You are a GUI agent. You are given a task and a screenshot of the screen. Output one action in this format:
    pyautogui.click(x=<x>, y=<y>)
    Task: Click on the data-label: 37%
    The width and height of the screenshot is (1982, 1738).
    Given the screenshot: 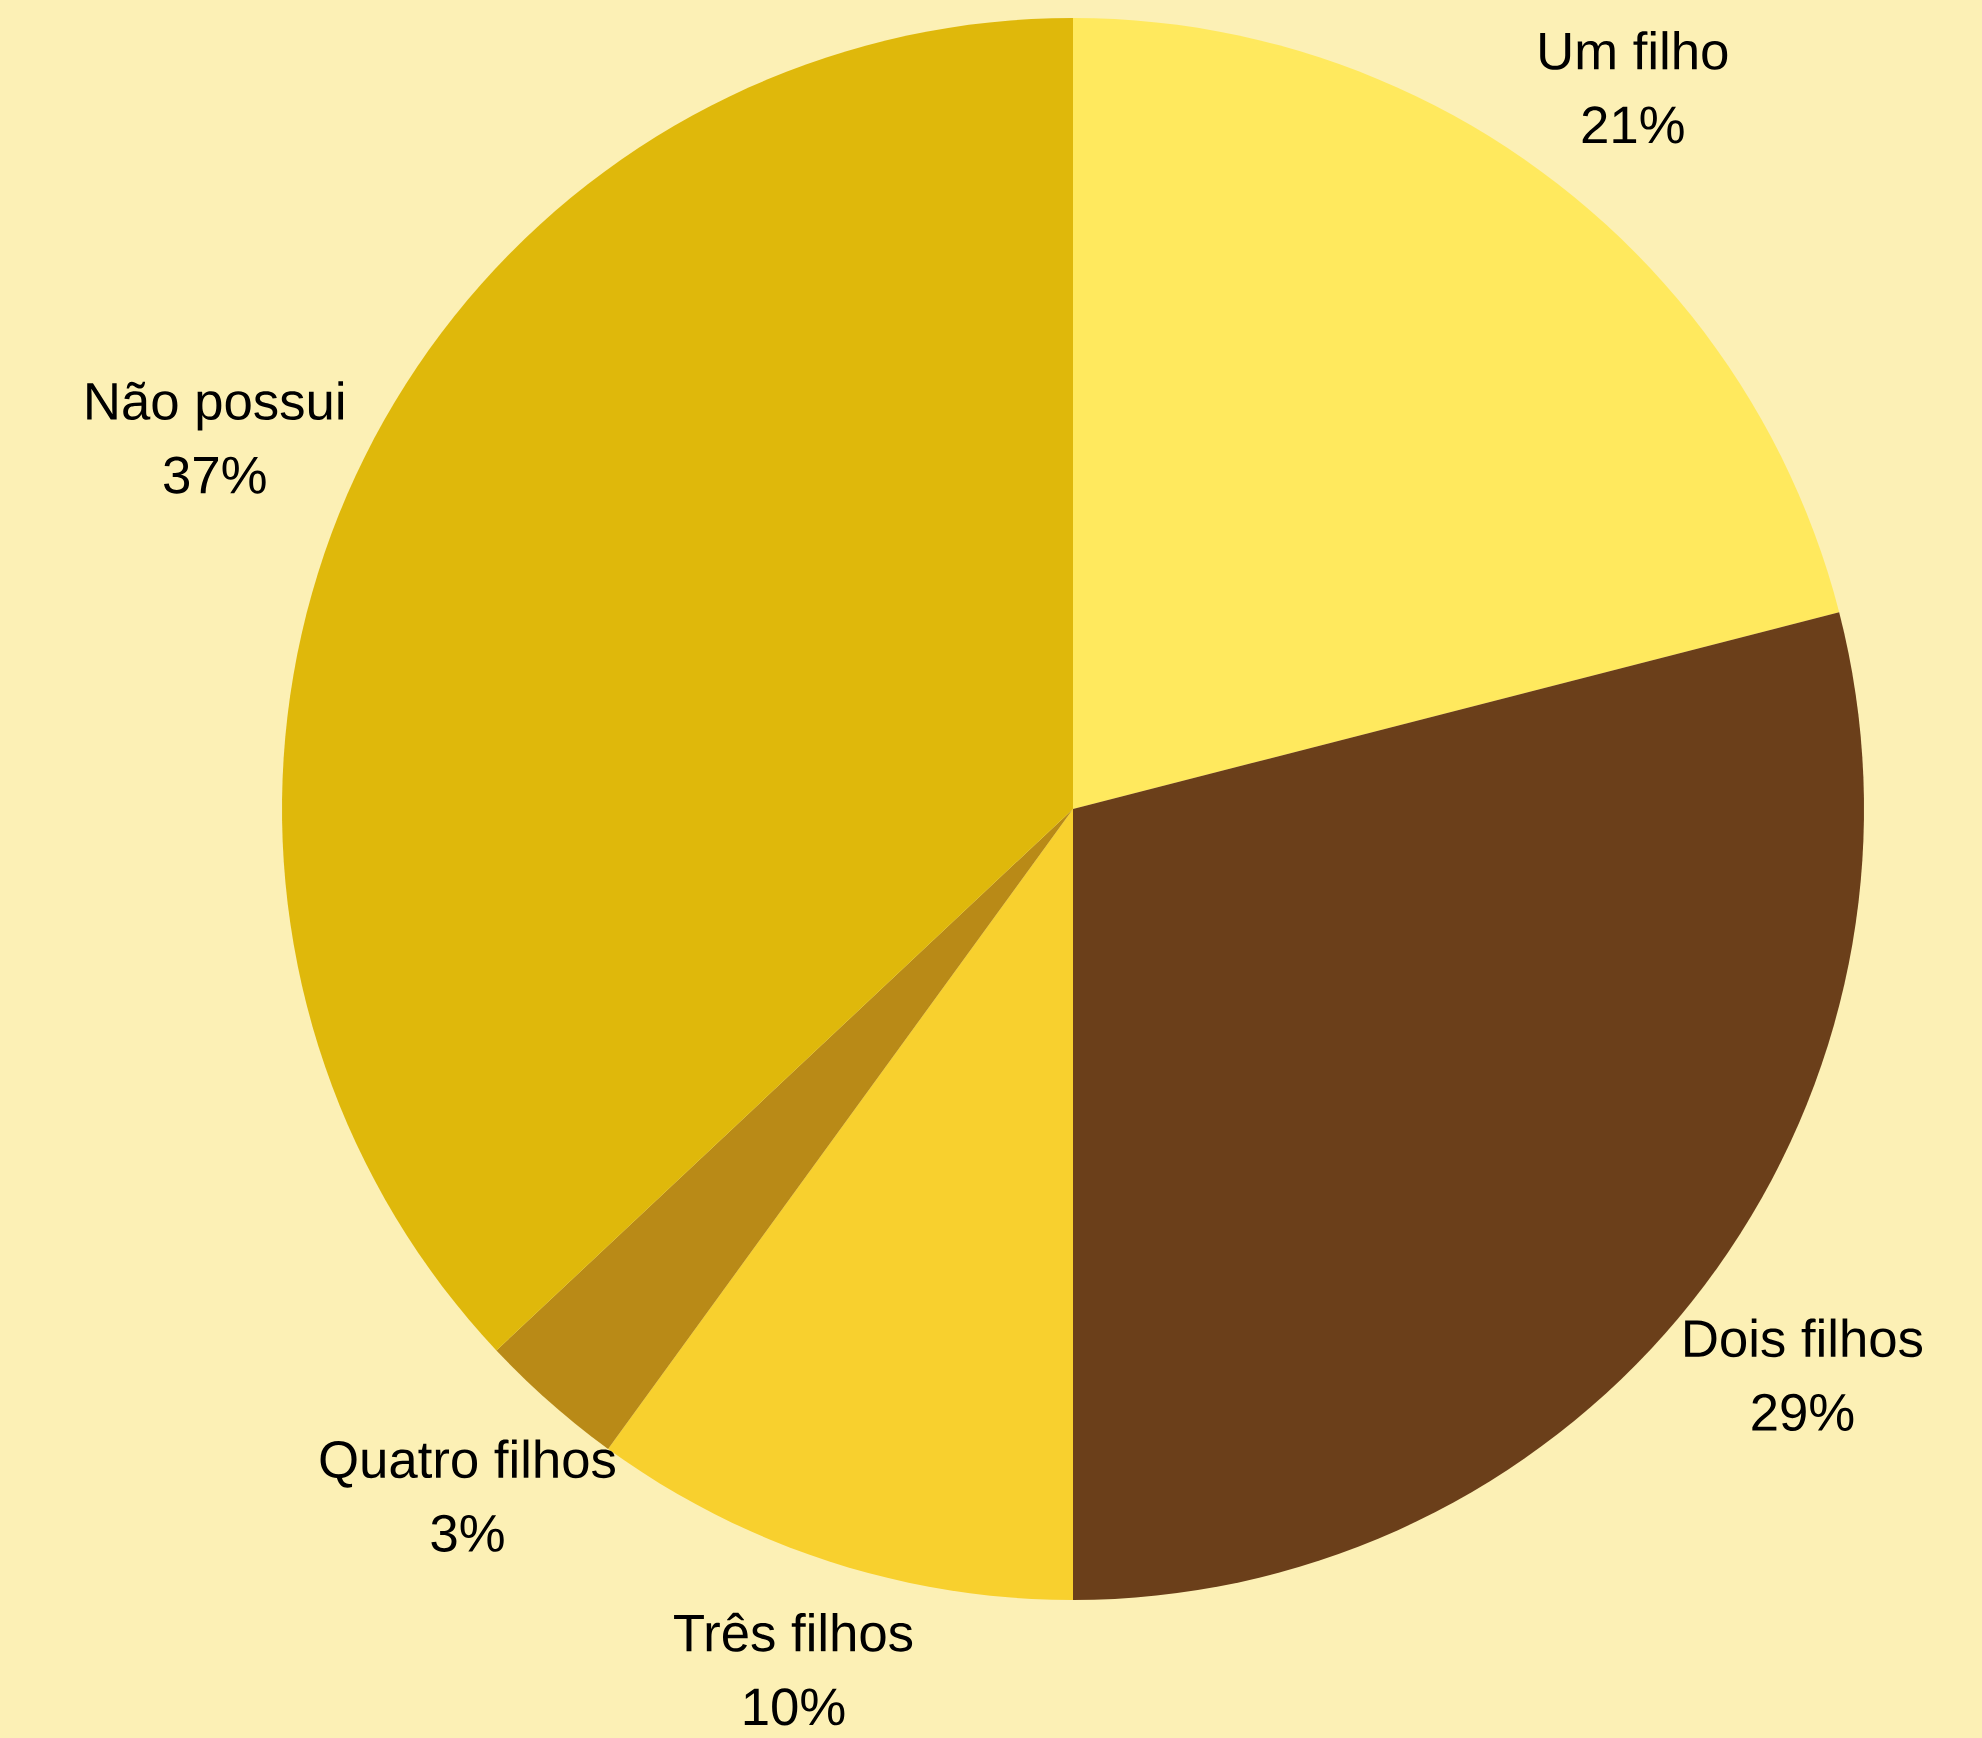 What is the action you would take?
    pyautogui.click(x=215, y=475)
    